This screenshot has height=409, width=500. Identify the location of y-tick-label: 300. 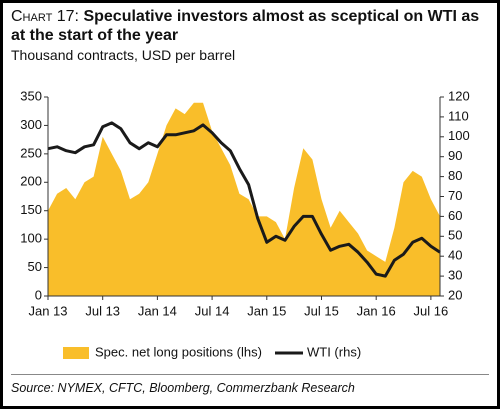
(31, 124).